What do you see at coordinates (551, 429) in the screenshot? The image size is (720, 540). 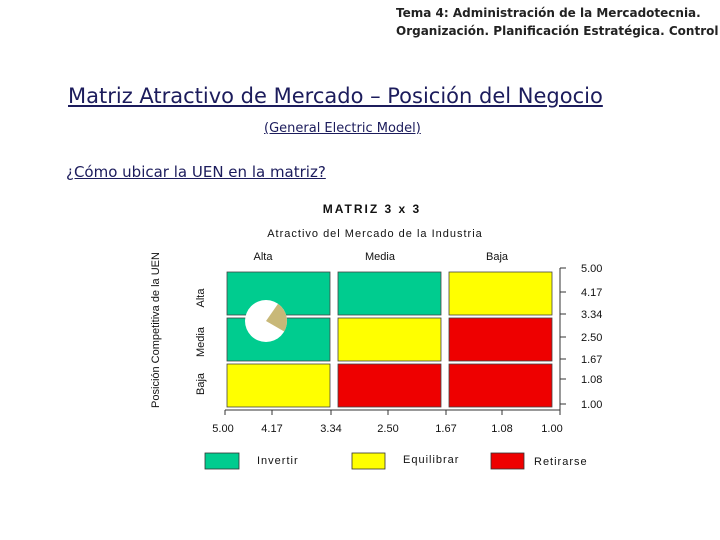 I see `x-tick-label: 1.00` at bounding box center [551, 429].